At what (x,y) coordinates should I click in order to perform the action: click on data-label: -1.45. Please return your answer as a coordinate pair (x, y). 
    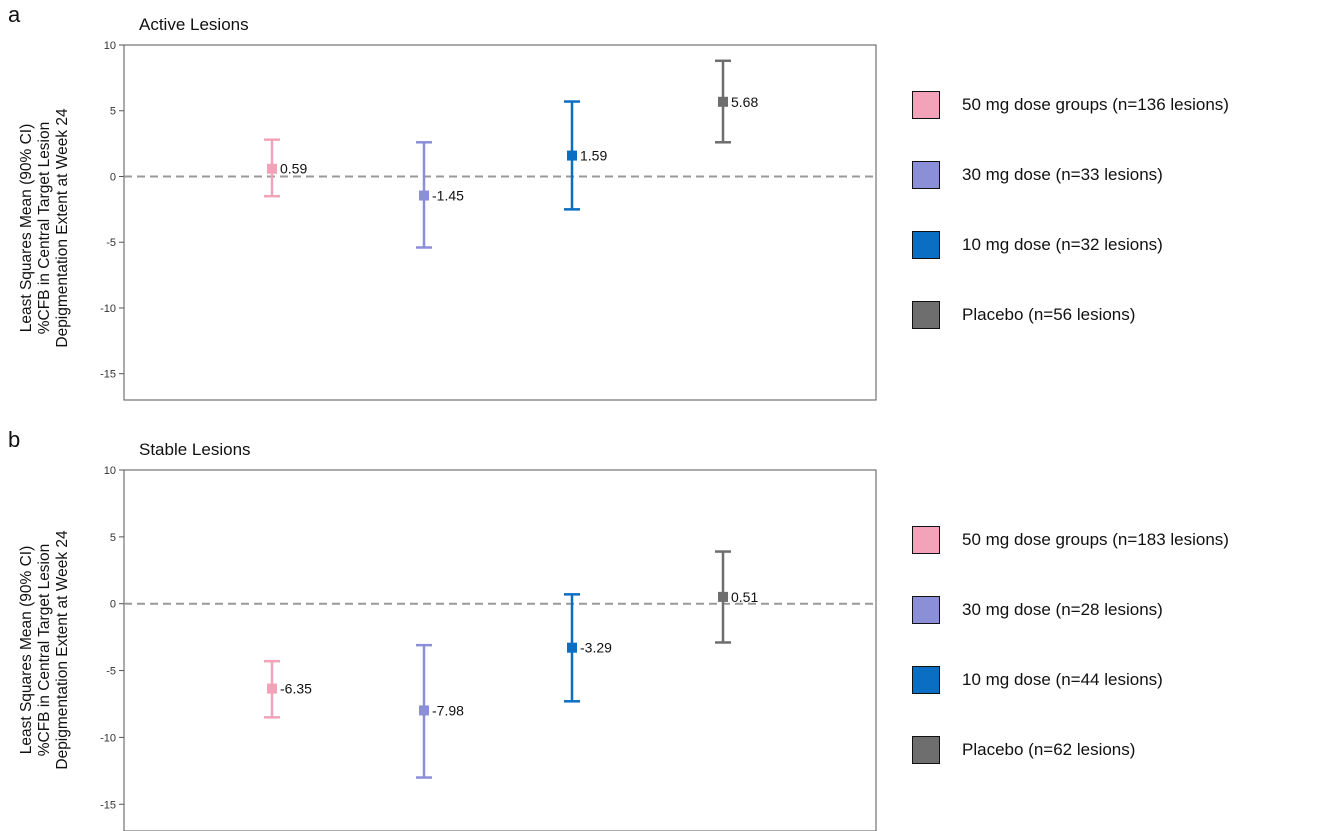
    Looking at the image, I should click on (448, 196).